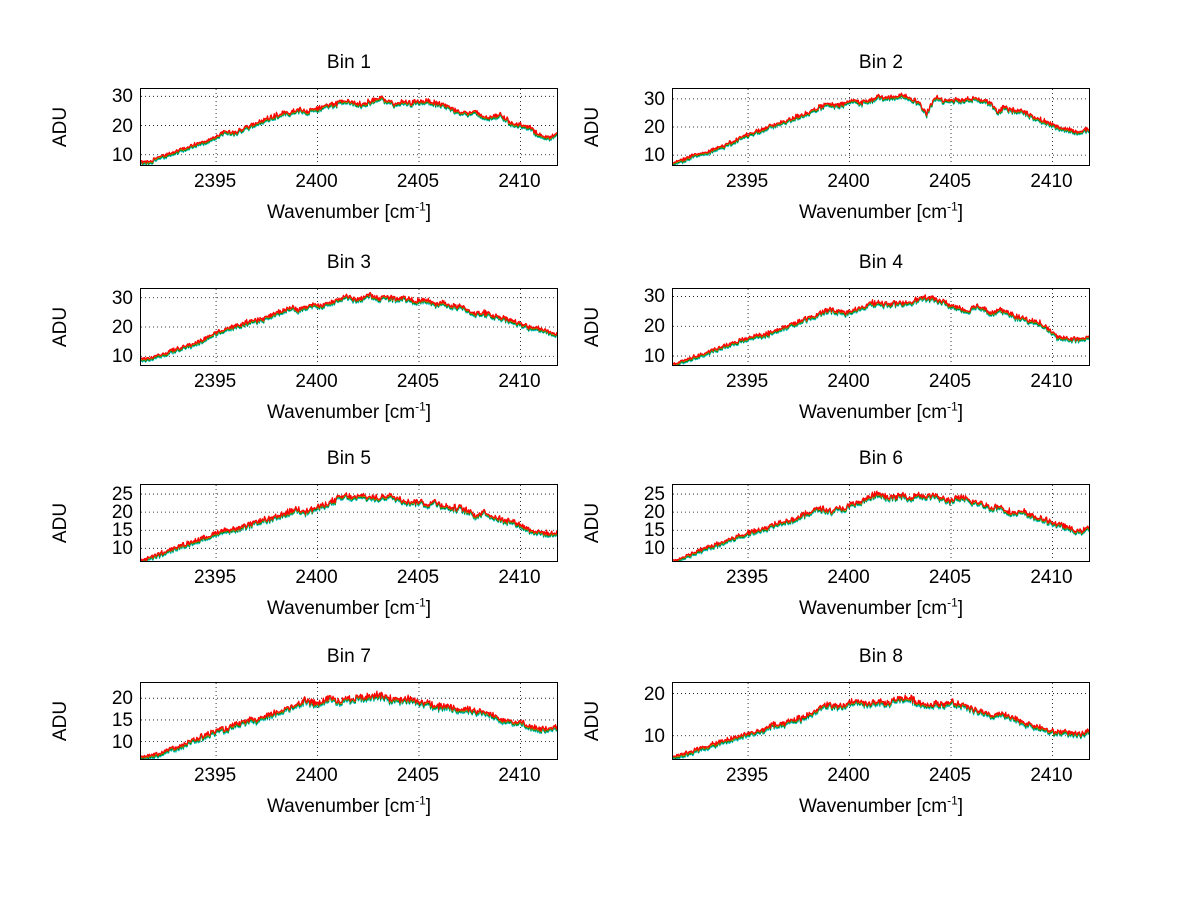  I want to click on subplot-title: Bin 6, so click(881, 458).